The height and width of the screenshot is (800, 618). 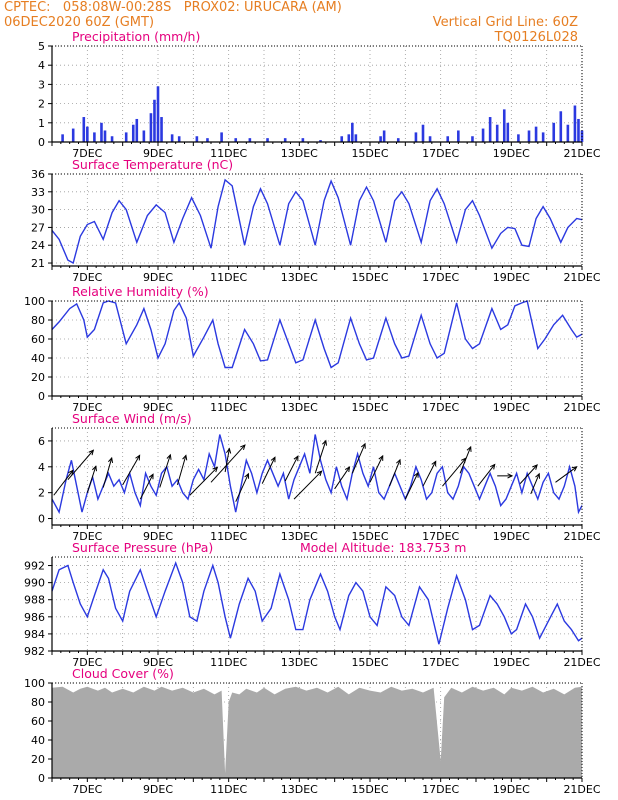 I want to click on cloud-ytick-label: 20, so click(x=38, y=759).